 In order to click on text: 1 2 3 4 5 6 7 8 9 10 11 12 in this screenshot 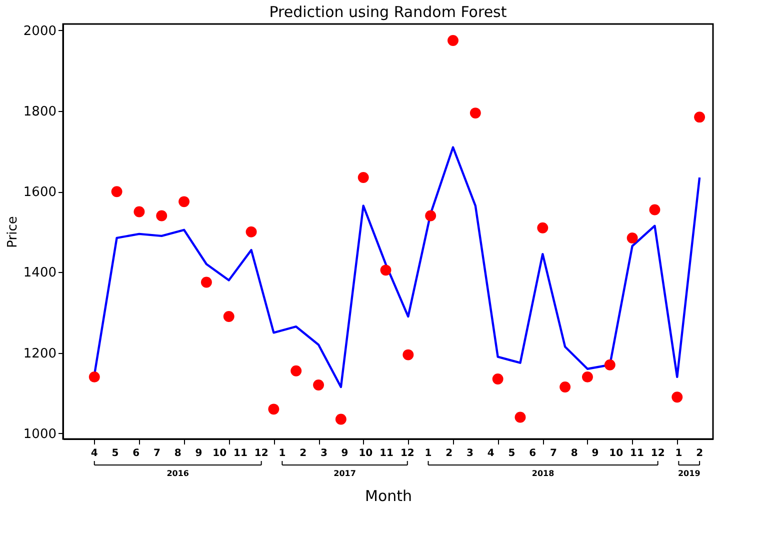, I will do `click(544, 453)`.